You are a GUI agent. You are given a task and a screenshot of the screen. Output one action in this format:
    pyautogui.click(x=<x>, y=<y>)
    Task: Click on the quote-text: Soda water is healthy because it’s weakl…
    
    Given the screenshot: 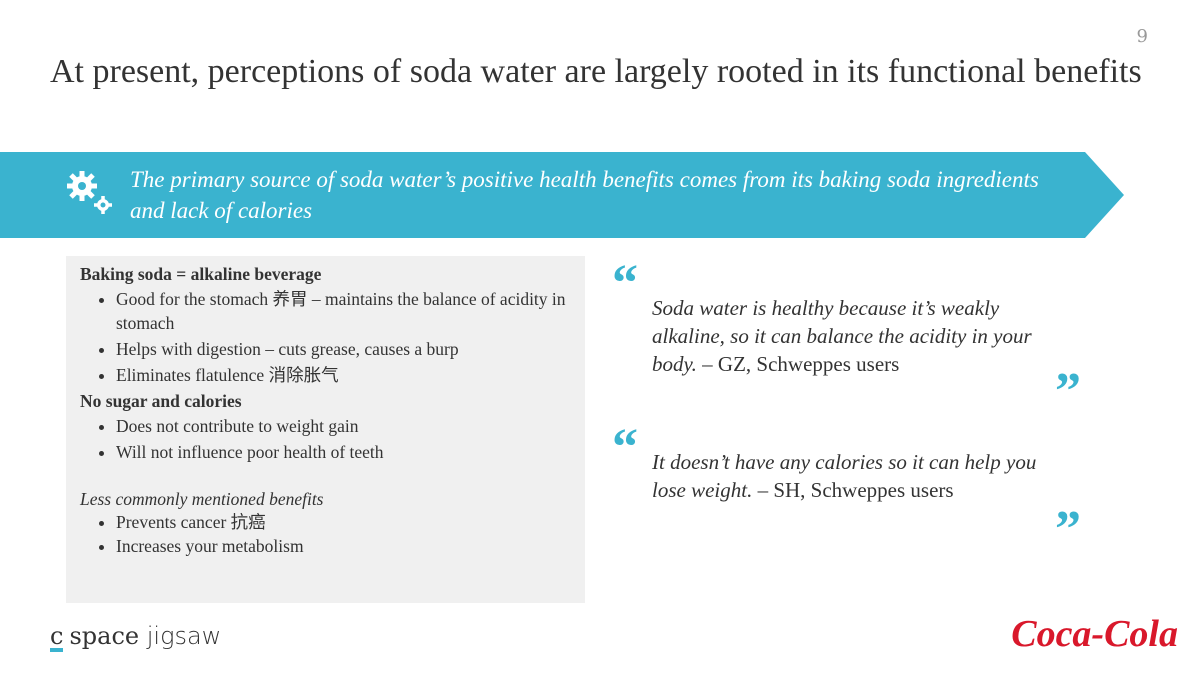 What is the action you would take?
    pyautogui.click(x=842, y=336)
    